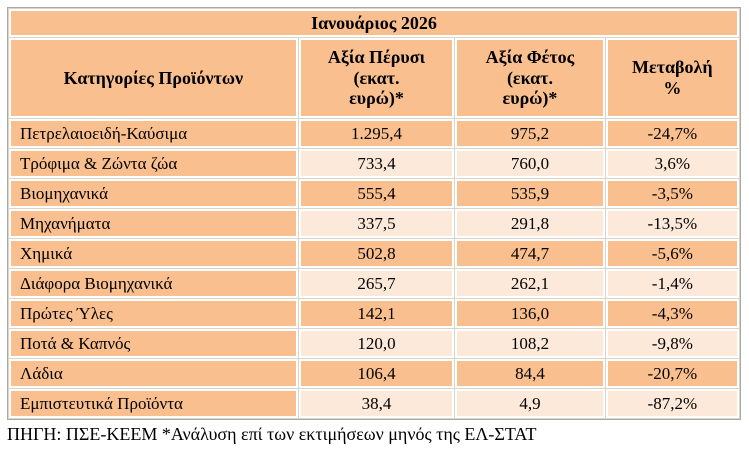  What do you see at coordinates (153, 78) in the screenshot?
I see `column-header-category: Κατηγορίες Προϊόντων` at bounding box center [153, 78].